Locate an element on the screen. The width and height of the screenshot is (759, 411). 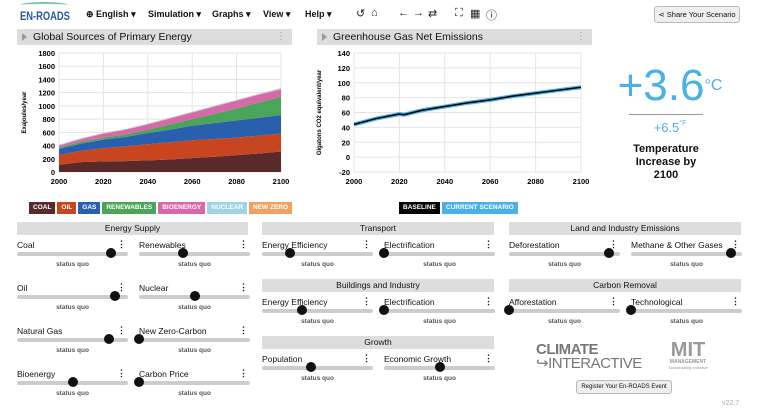
legend-oil: OIL is located at coordinates (67, 208).